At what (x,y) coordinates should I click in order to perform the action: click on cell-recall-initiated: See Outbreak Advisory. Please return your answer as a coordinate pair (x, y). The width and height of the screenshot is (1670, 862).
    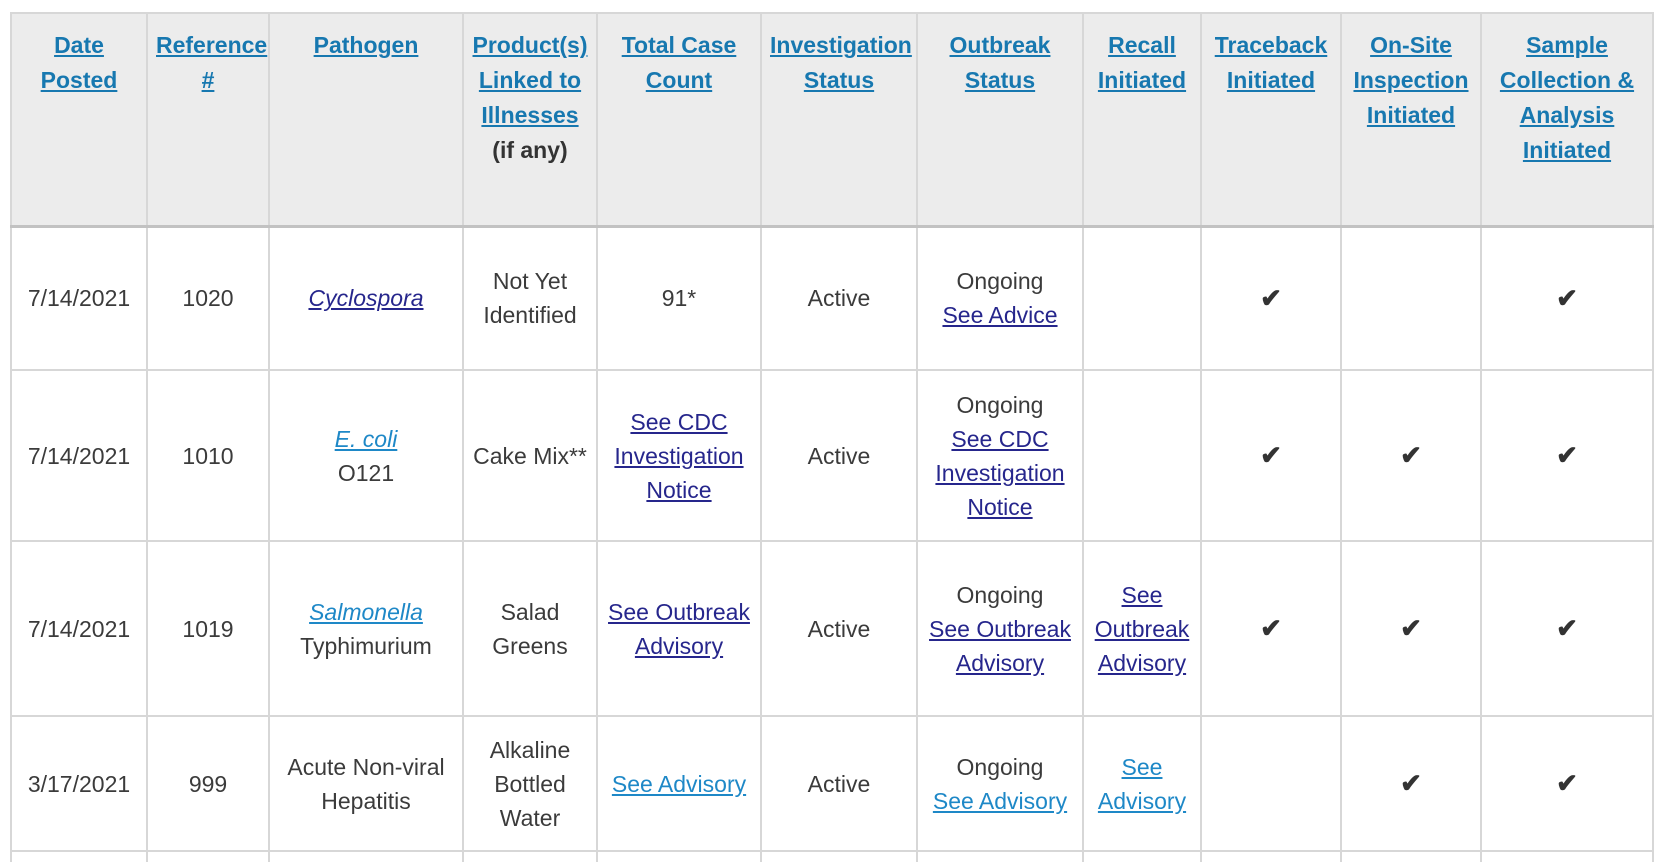
    Looking at the image, I should click on (1142, 628).